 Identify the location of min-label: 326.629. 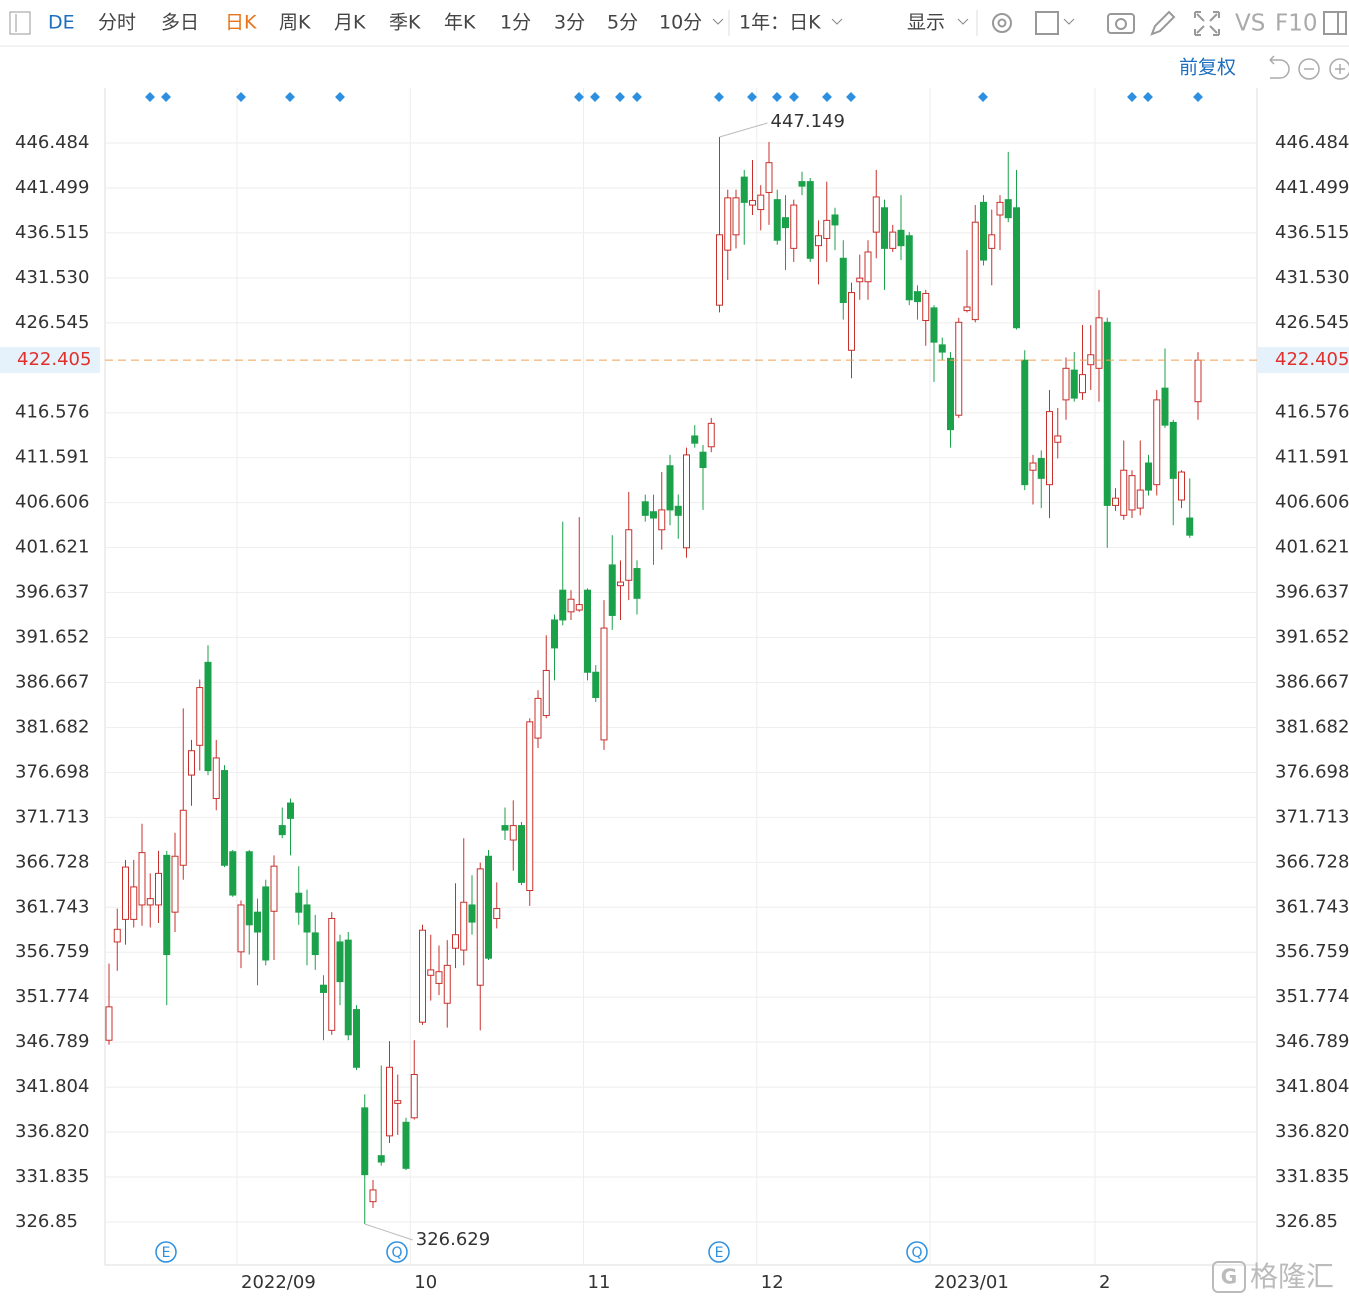
(453, 1239).